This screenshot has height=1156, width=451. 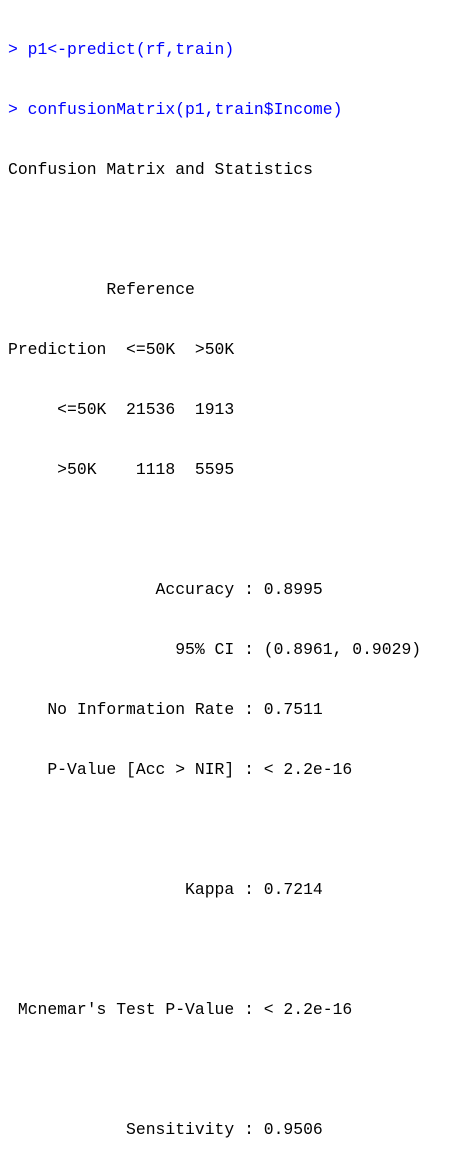 What do you see at coordinates (121, 469) in the screenshot?
I see `matrix-row-gt50k: >50K 1118 5595` at bounding box center [121, 469].